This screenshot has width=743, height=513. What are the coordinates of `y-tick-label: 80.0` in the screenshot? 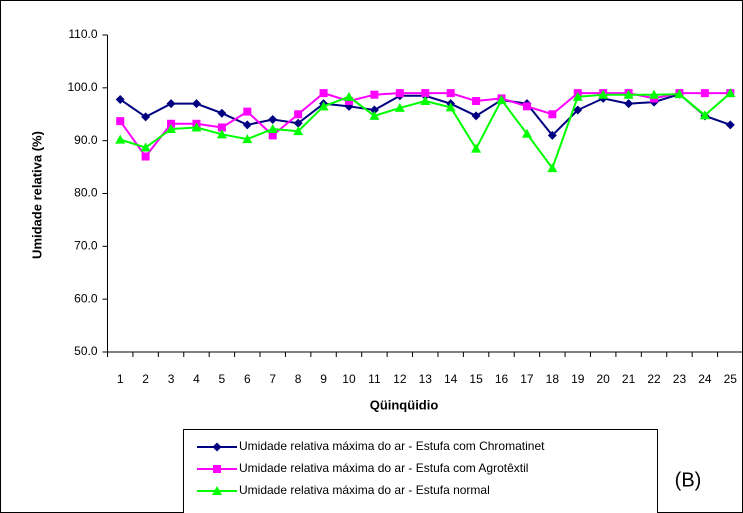 It's located at (86, 193).